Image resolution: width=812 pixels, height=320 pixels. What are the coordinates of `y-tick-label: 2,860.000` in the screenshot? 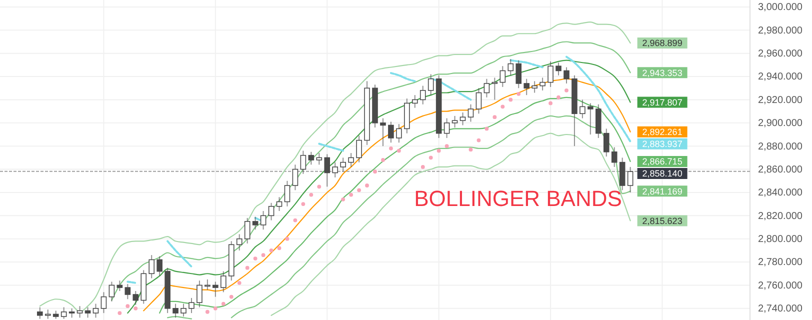 It's located at (780, 170).